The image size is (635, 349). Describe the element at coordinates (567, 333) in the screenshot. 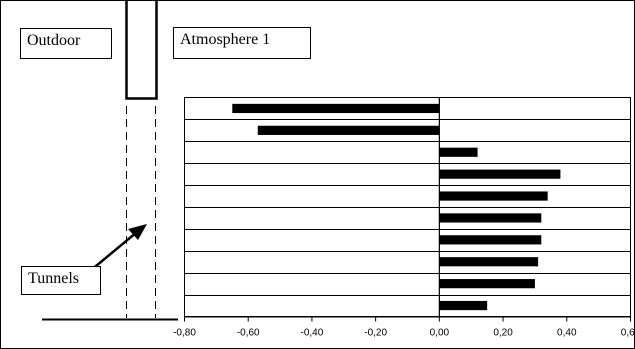

I see `x-tick-label: 0,40` at that location.